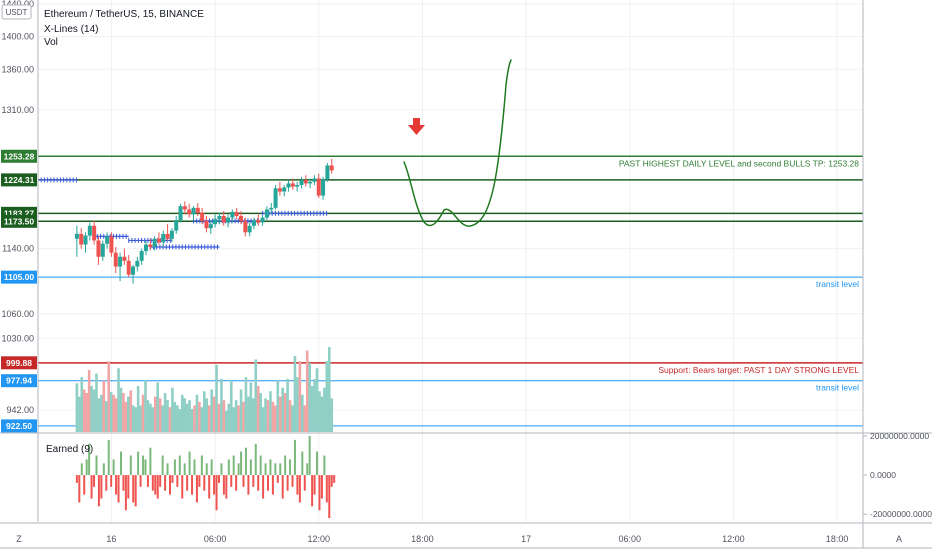  I want to click on price-tick-label: 1310.00, so click(17, 110).